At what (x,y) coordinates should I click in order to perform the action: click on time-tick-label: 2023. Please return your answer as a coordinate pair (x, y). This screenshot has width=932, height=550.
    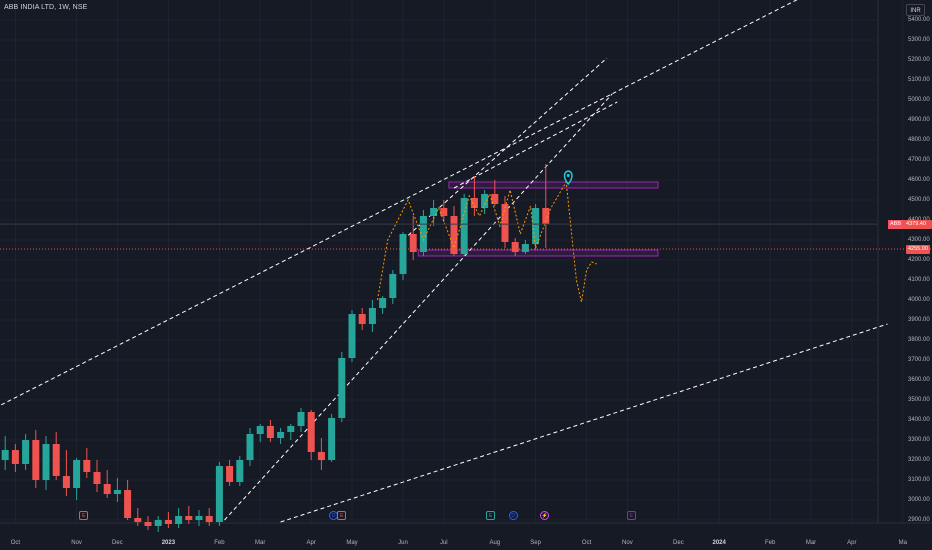
    Looking at the image, I should click on (168, 543).